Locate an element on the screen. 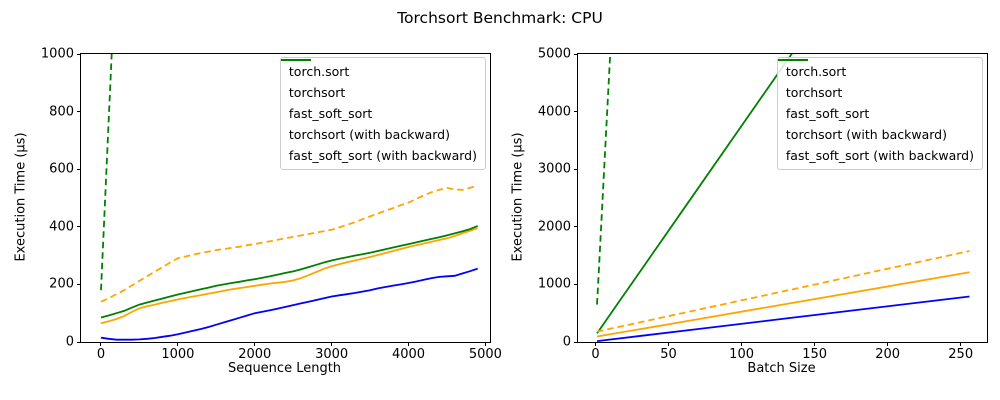  x-tick-label: 4000 is located at coordinates (408, 354).